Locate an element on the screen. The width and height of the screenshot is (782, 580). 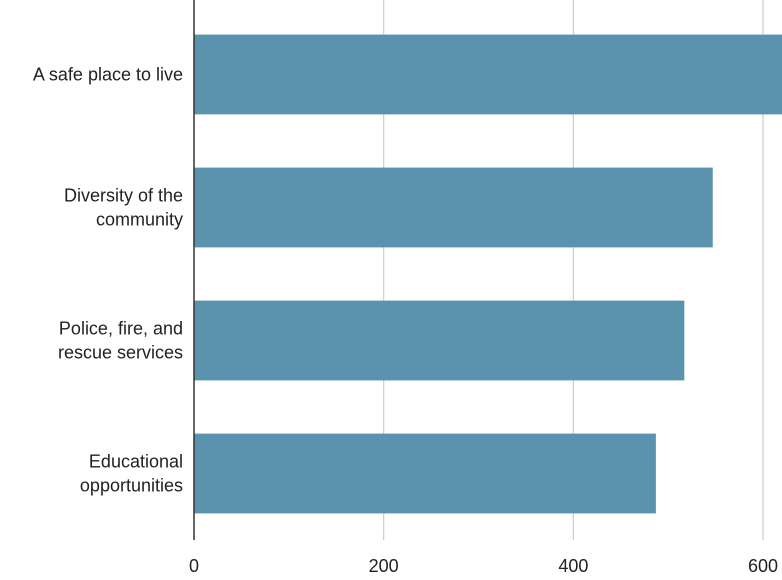
x-tick-label: 0 is located at coordinates (194, 565).